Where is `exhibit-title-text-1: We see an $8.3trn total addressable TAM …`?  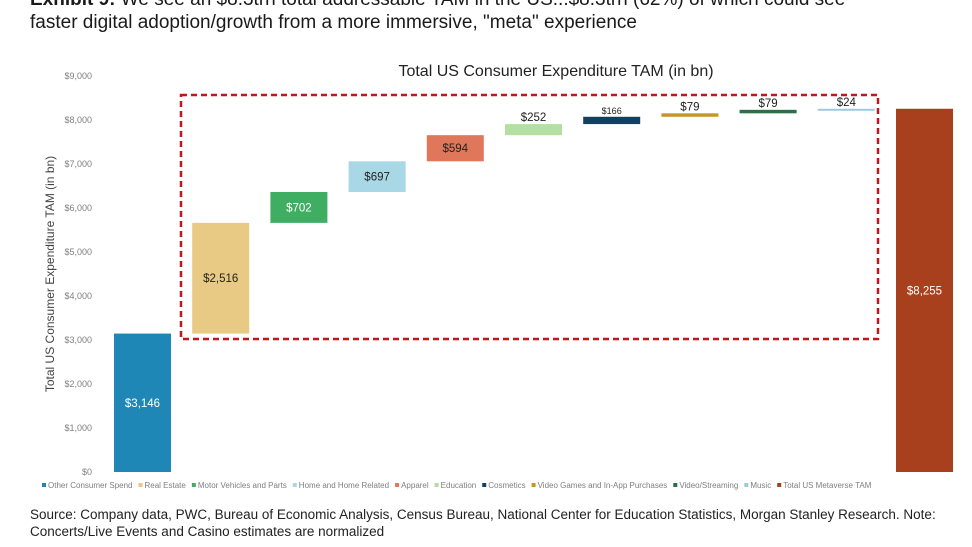 exhibit-title-text-1: We see an $8.3trn total addressable TAM … is located at coordinates (483, 5).